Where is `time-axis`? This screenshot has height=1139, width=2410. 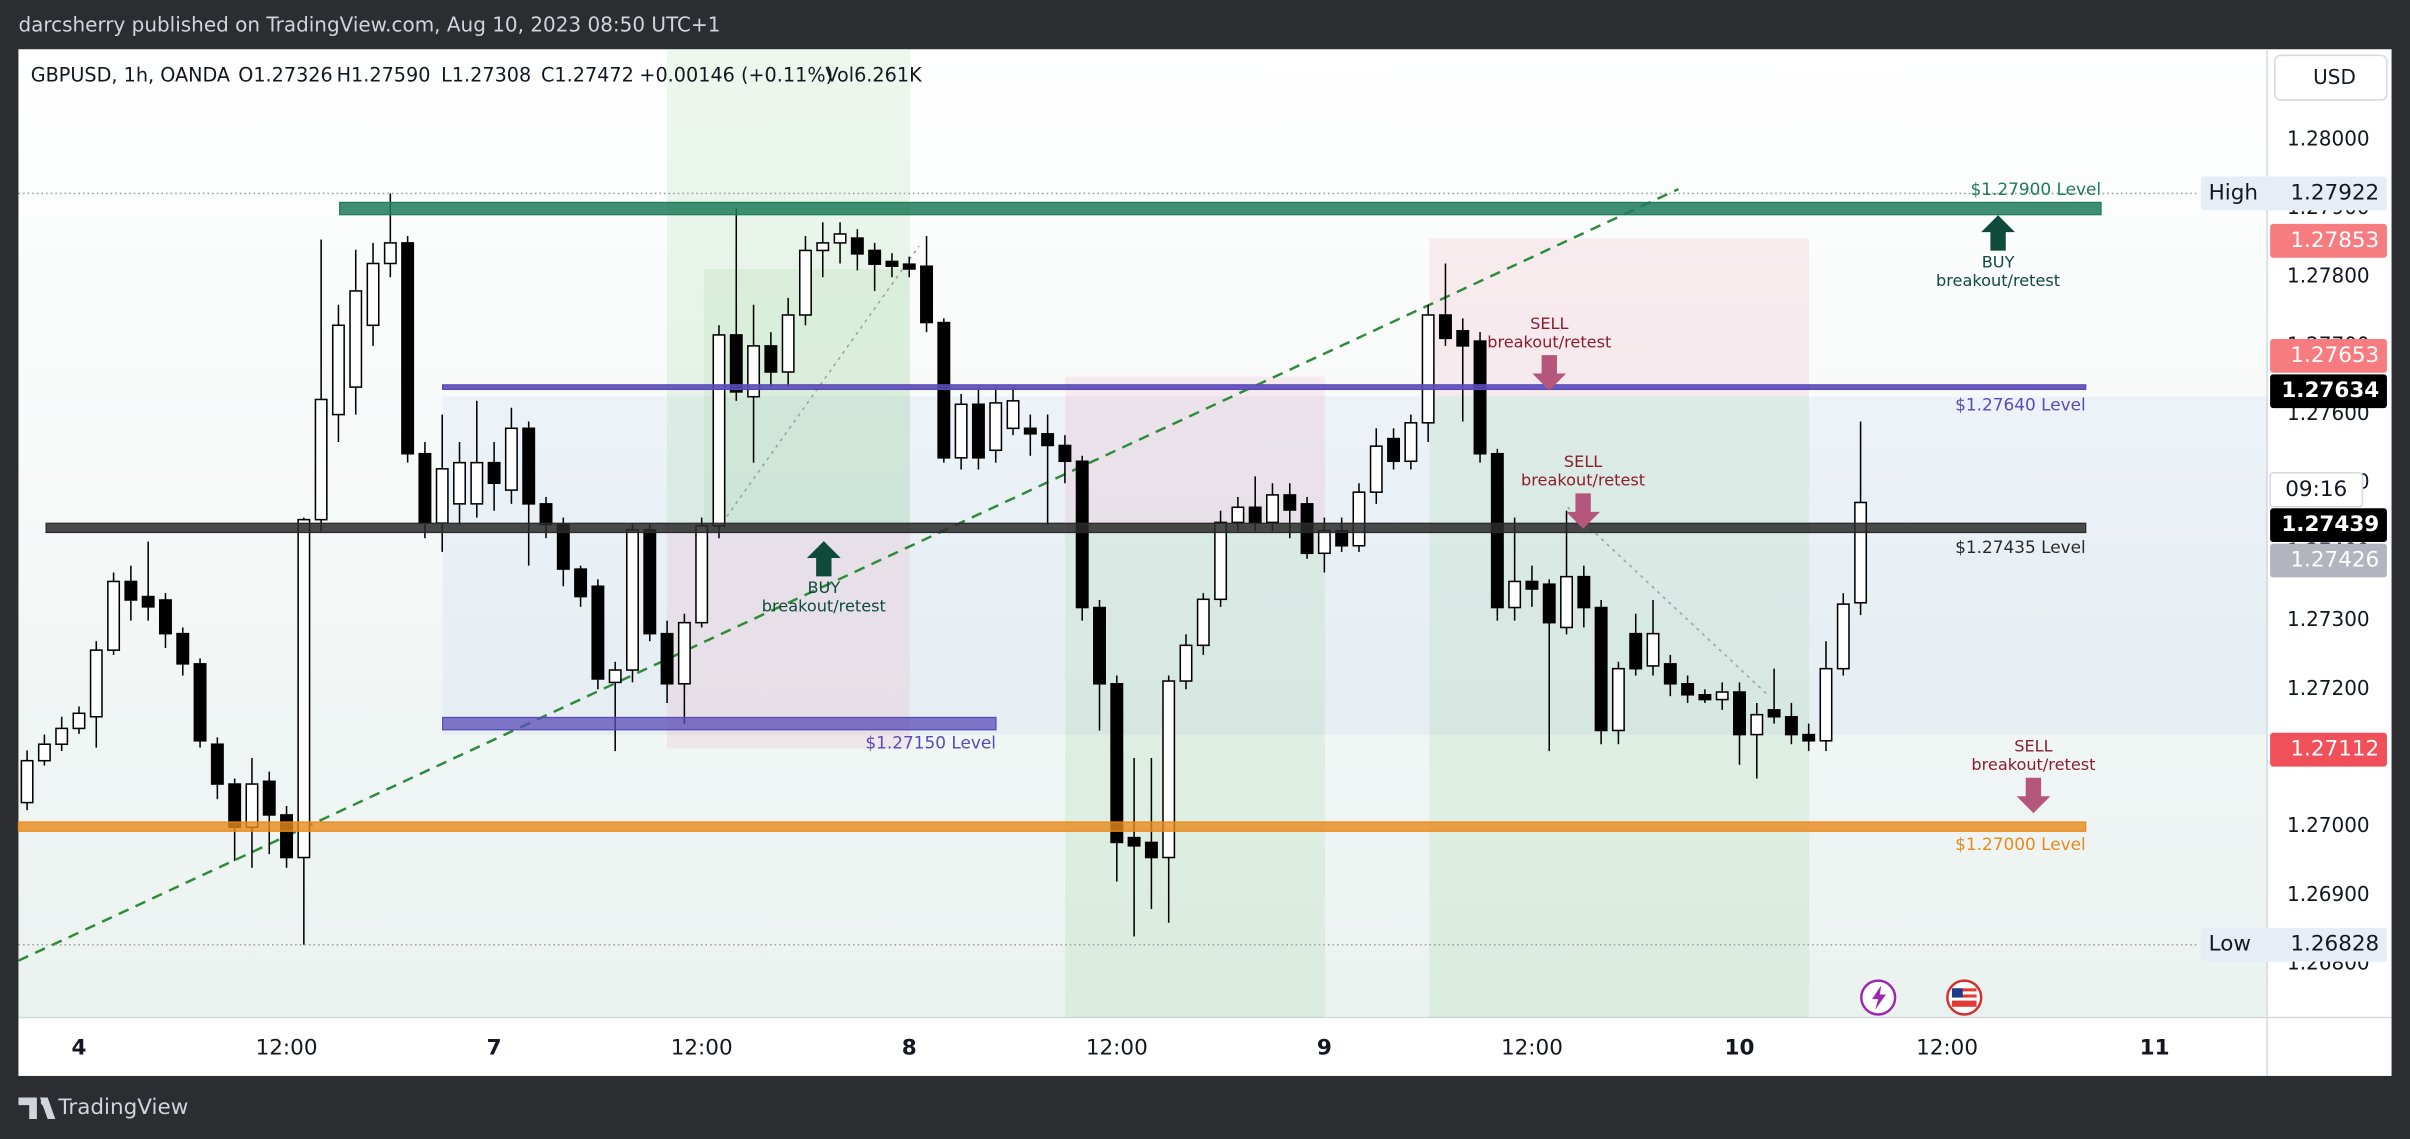
time-axis is located at coordinates (1143, 1046).